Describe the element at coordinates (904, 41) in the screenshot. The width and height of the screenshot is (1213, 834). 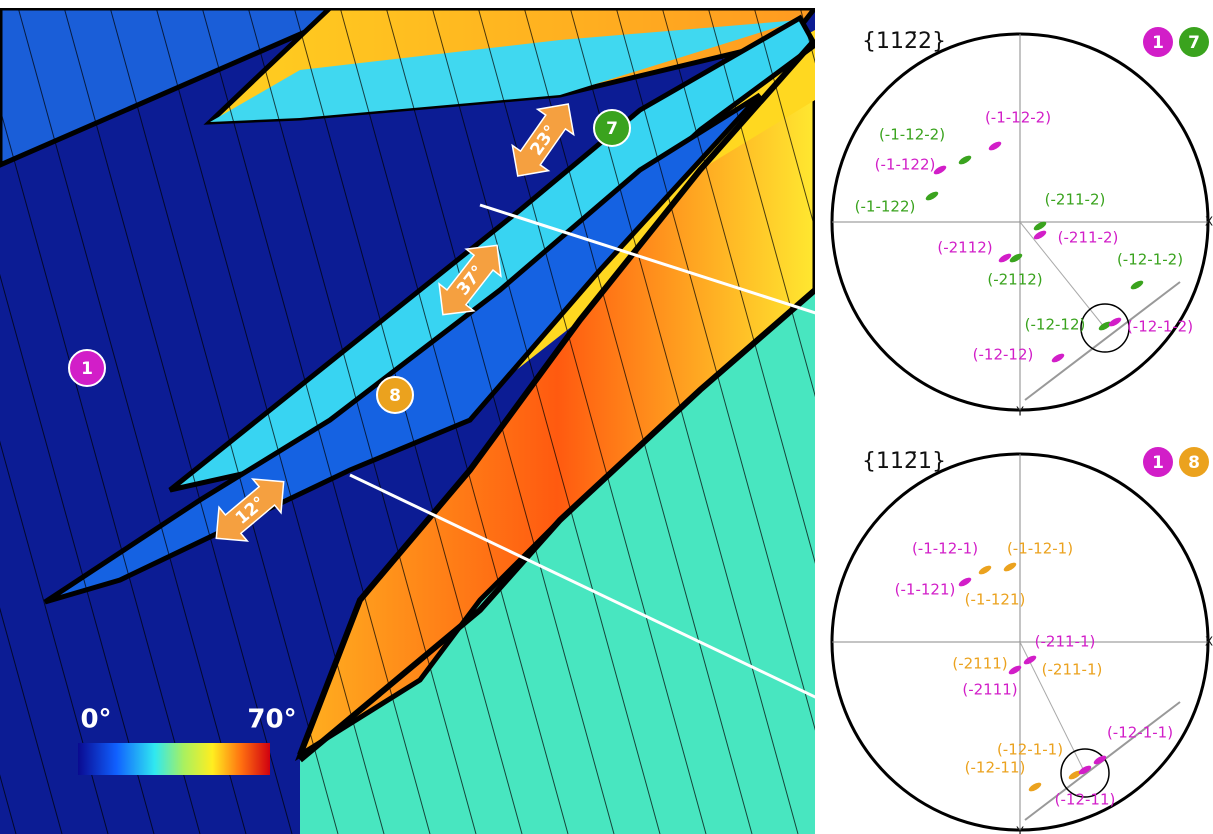
I see `pole-figure-title: {112̄2}` at that location.